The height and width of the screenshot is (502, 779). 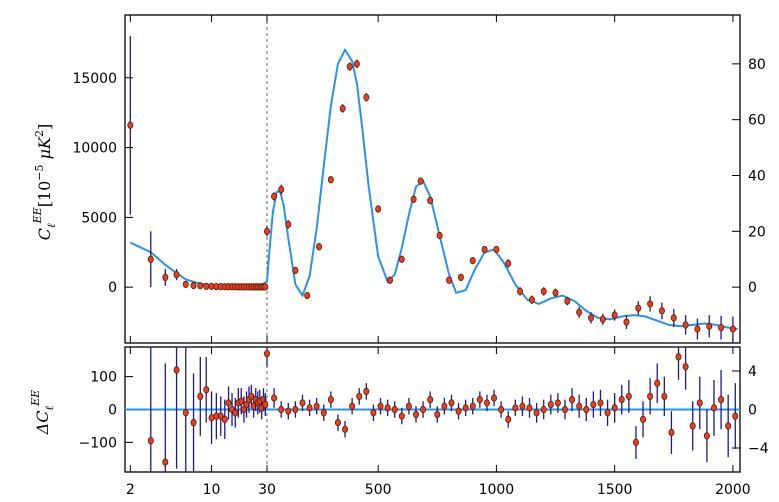 I want to click on top-ytick-right-label: 20, so click(x=757, y=232).